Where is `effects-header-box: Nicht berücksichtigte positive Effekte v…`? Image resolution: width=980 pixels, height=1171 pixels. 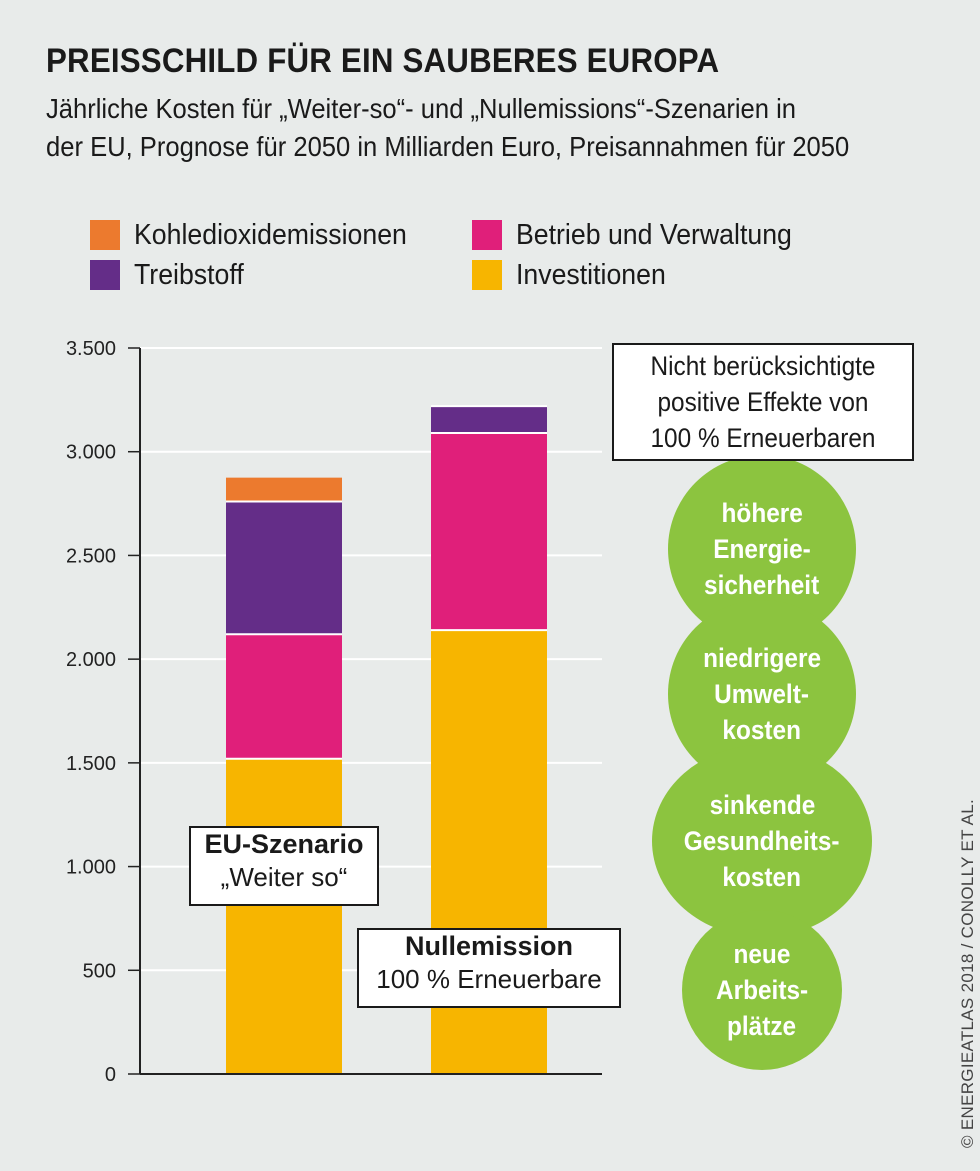 effects-header-box: Nicht berücksichtigte positive Effekte v… is located at coordinates (763, 402).